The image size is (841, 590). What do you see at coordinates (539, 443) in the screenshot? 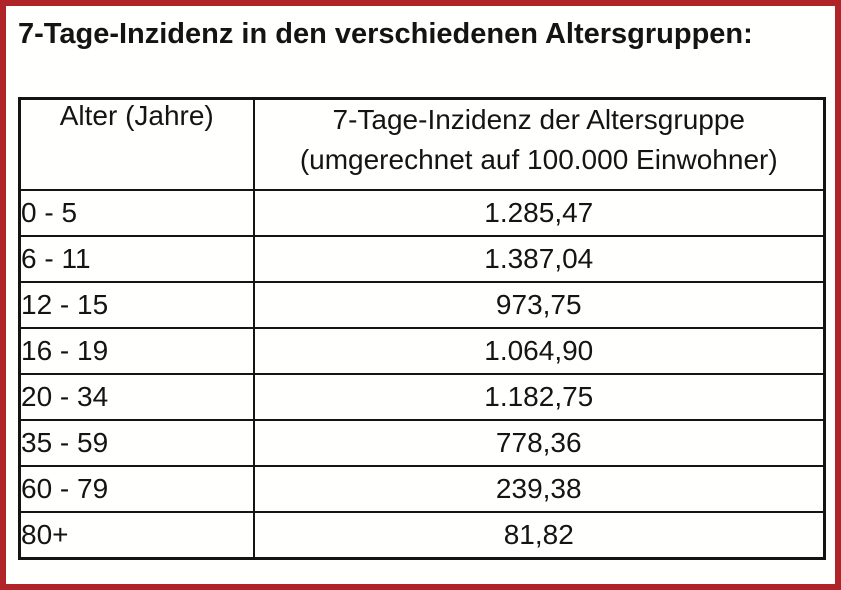
I see `incidence-value-cell: 778,36` at bounding box center [539, 443].